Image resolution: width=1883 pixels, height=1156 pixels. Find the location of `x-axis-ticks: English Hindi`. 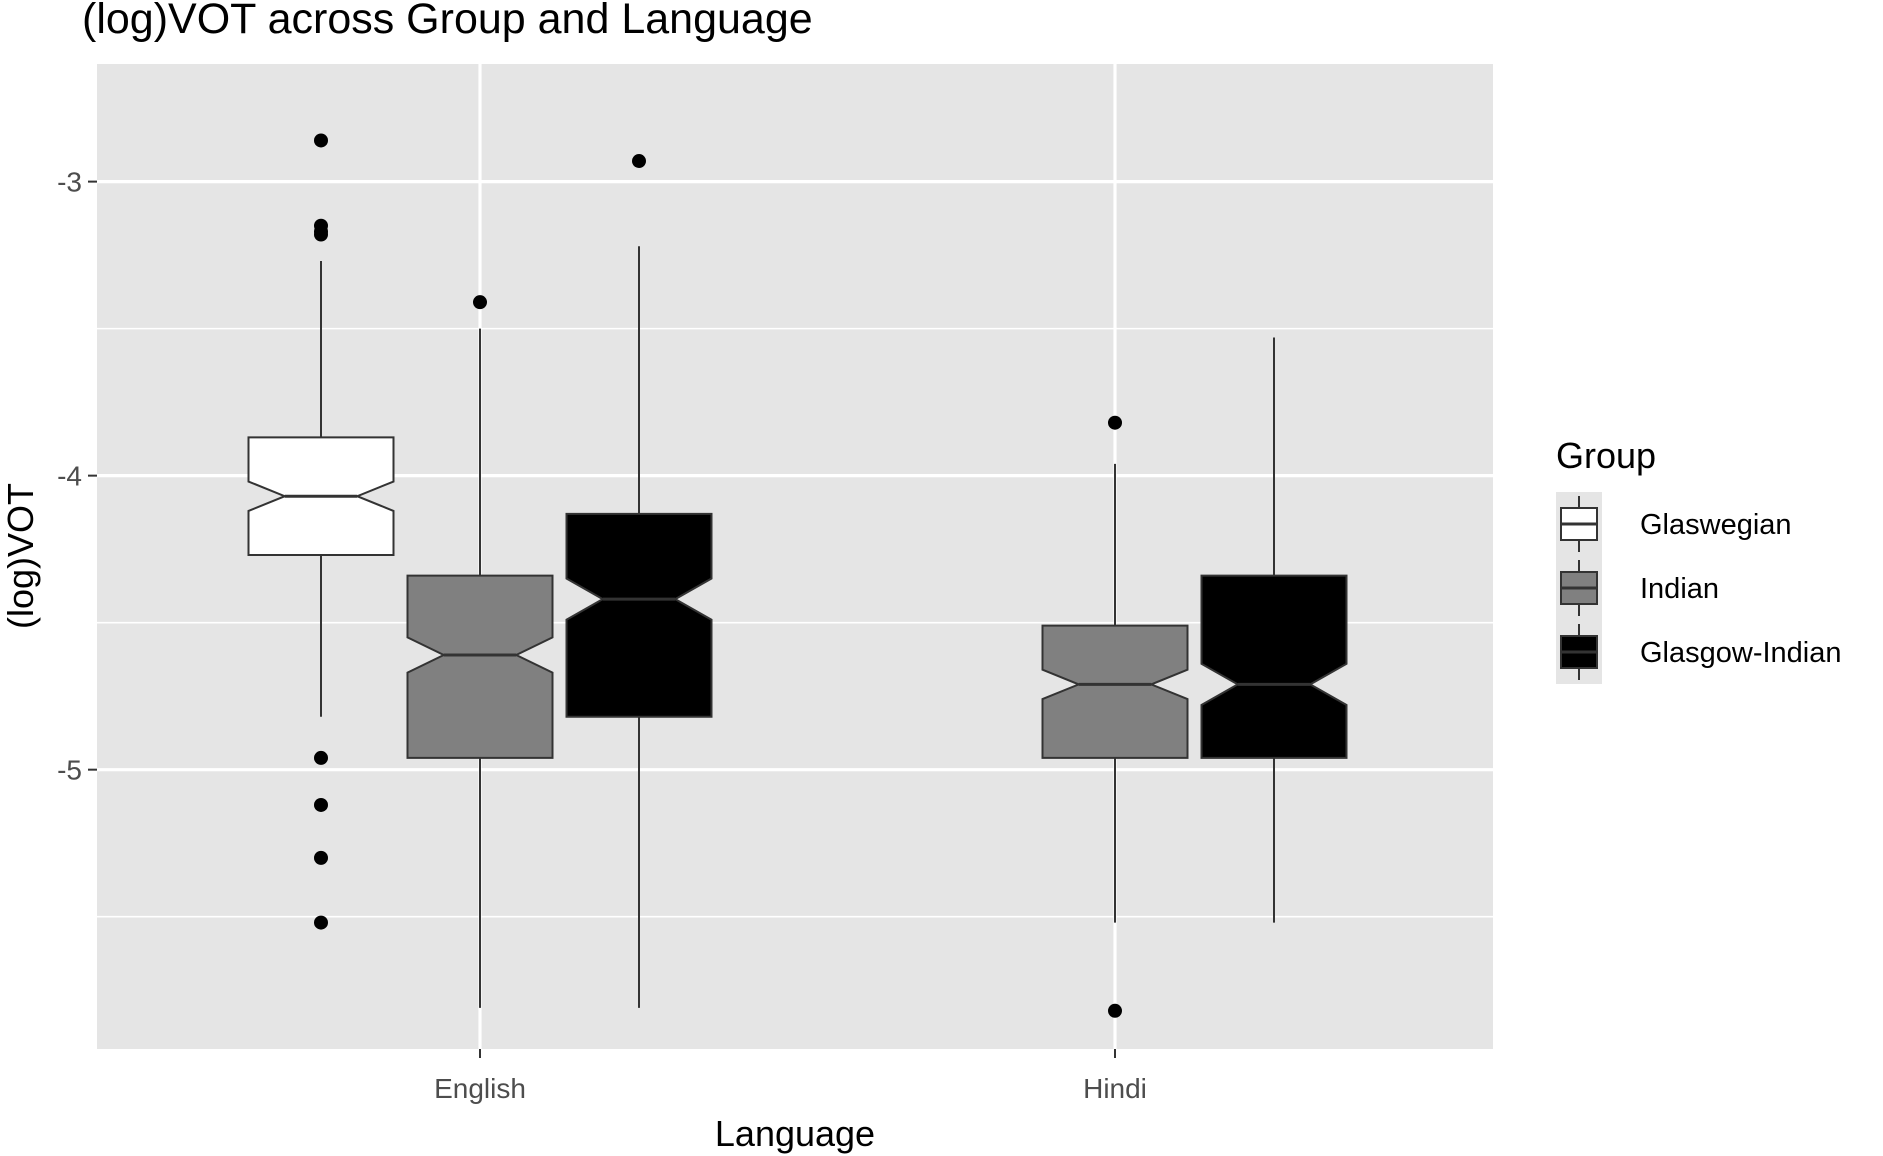

x-axis-ticks: English Hindi is located at coordinates (790, 1076).